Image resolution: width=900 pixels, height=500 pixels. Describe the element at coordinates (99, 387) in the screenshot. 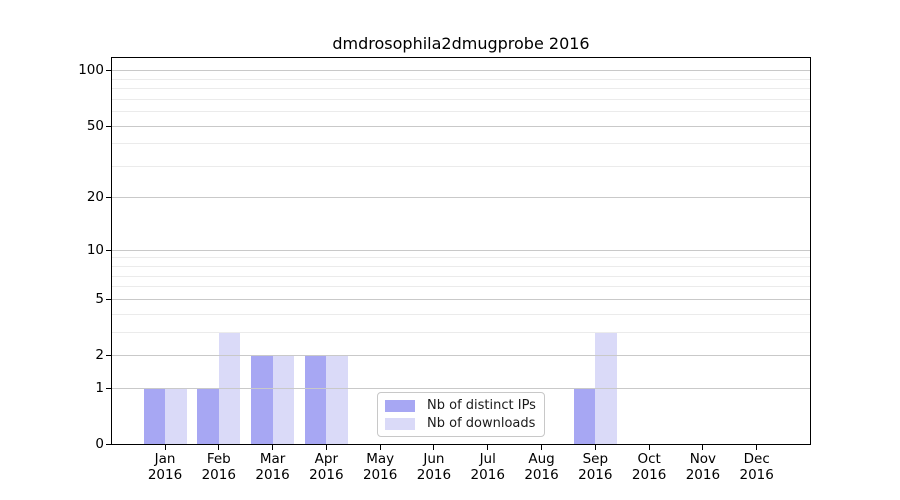

I see `y-axis-tick-label: 1` at that location.